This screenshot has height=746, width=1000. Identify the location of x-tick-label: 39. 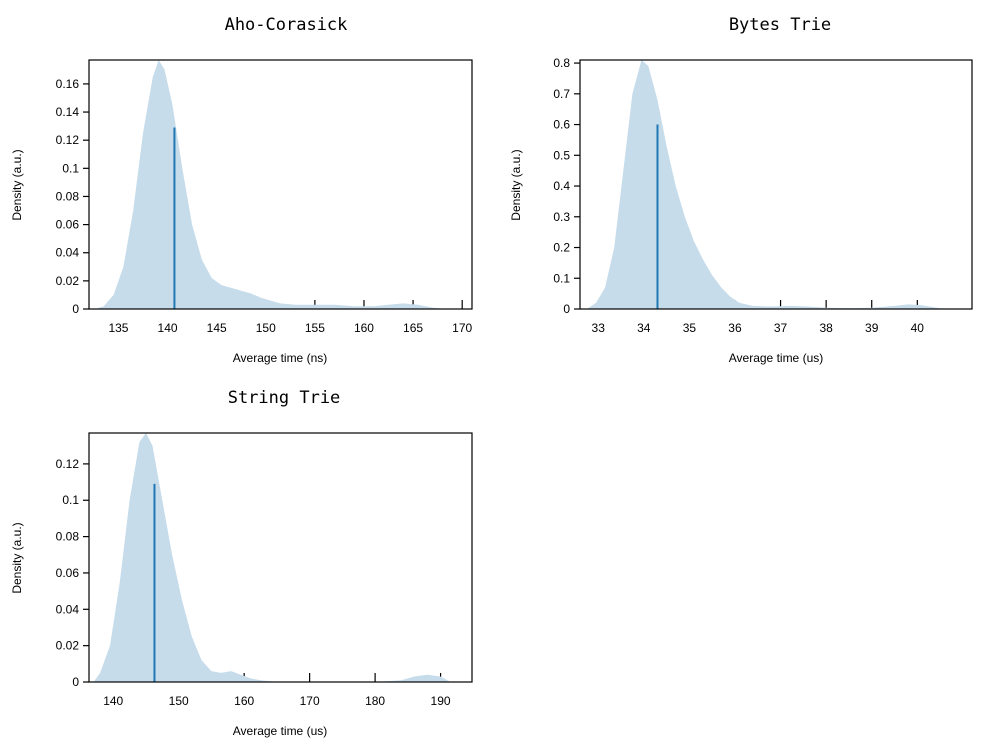
(872, 328).